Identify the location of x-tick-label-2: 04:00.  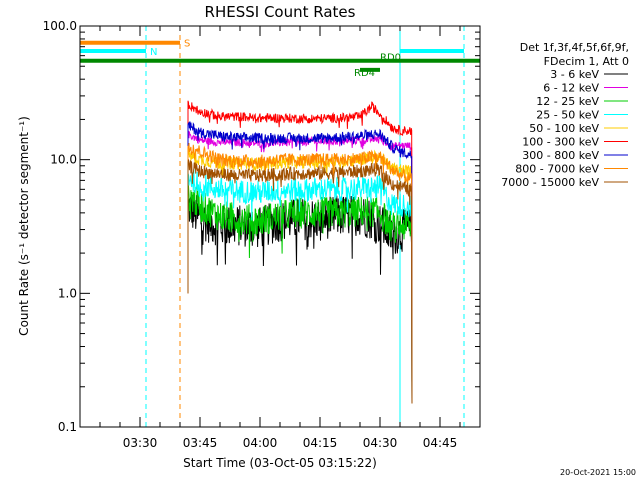
(260, 443).